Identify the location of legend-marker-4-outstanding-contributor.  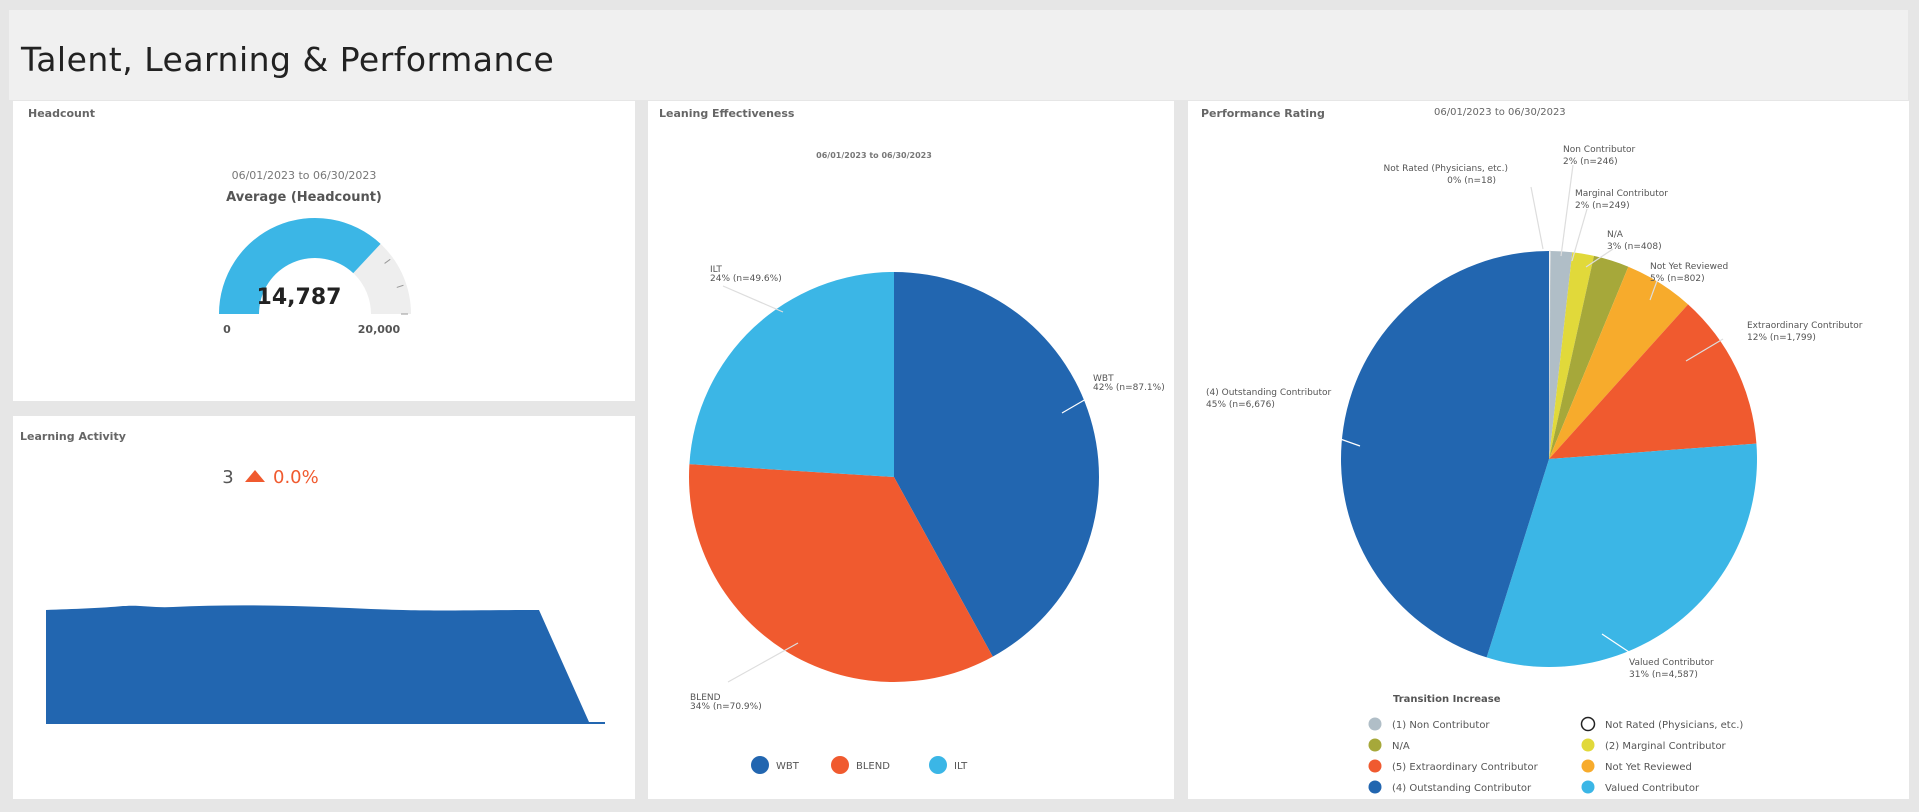
(1375, 787).